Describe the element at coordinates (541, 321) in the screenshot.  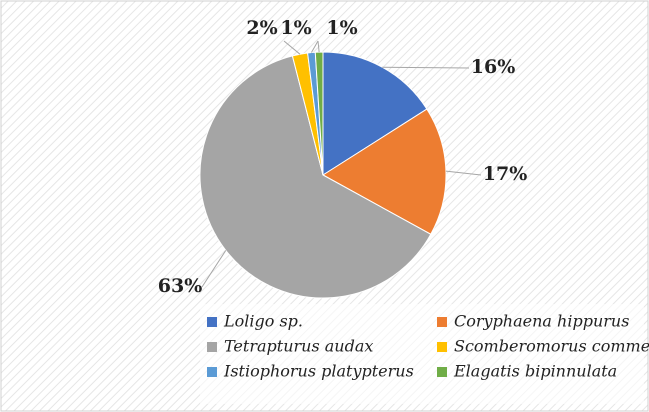
I see `legend-label: Coryphaena hippurus` at that location.